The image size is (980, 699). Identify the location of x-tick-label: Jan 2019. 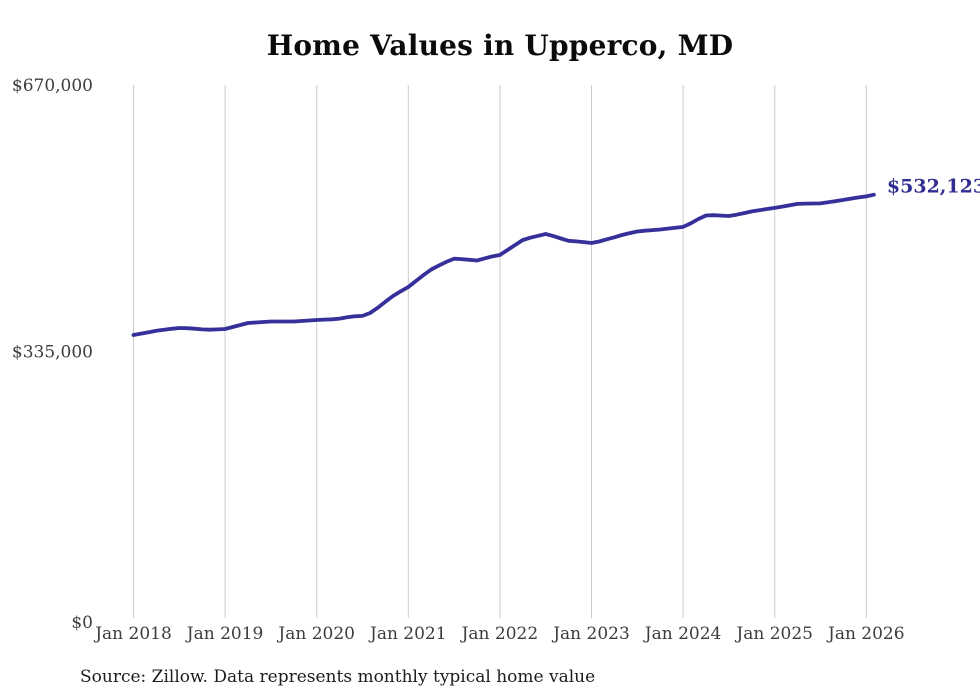
(224, 634).